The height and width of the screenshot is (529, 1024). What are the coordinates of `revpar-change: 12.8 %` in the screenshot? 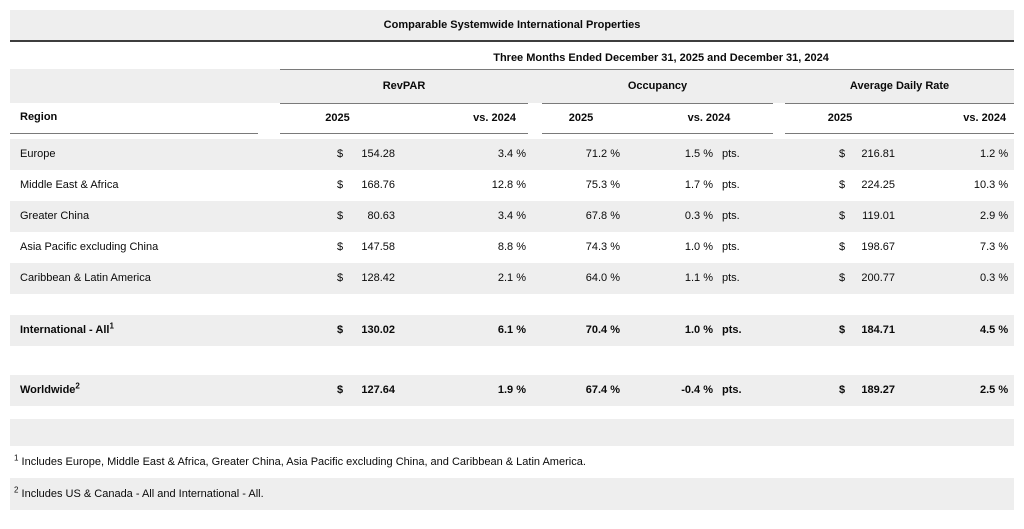 It's located at (508, 185).